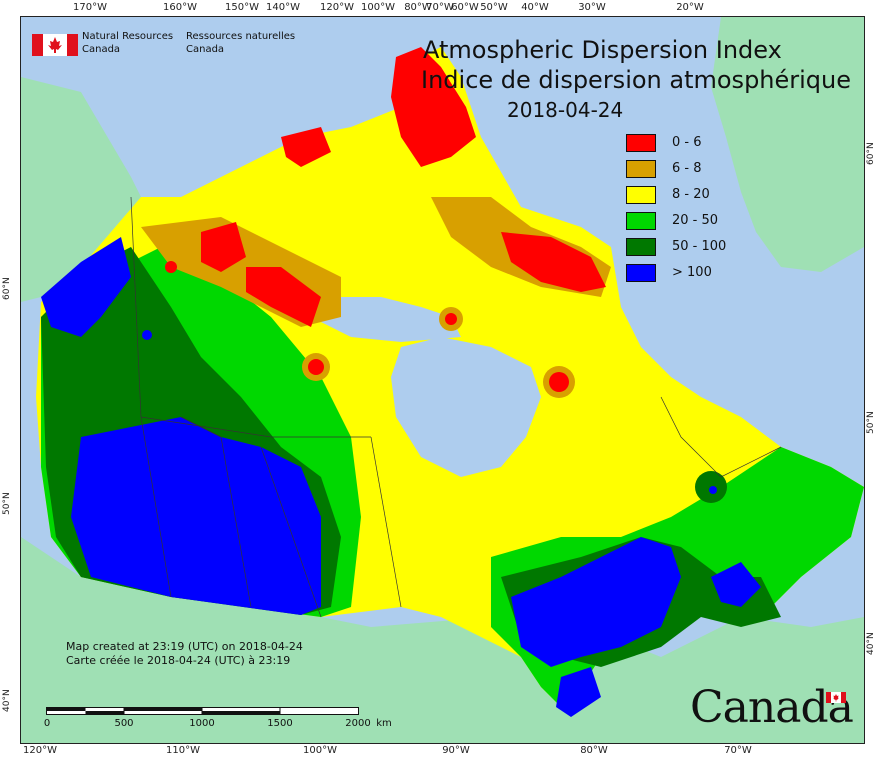 Image resolution: width=880 pixels, height=760 pixels. I want to click on legend-label: > 100, so click(692, 272).